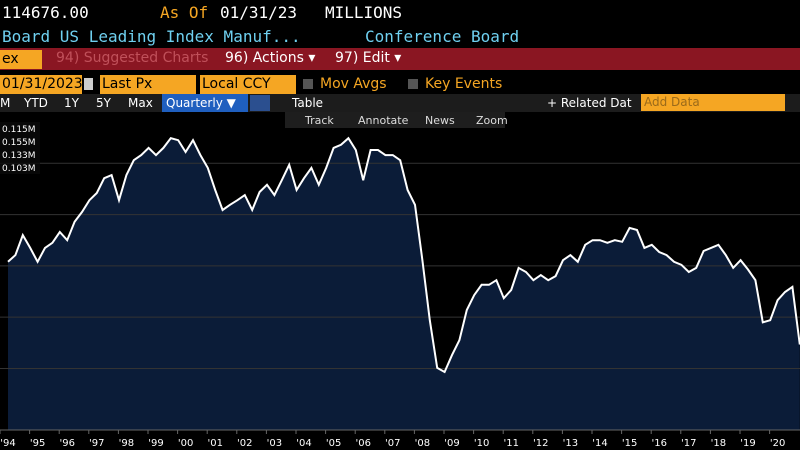  I want to click on x-tick-label: '95, so click(37, 443).